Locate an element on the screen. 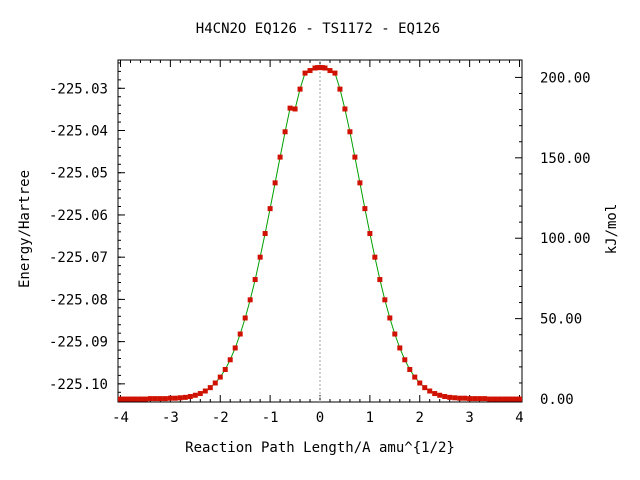  x-tick-label: 2 is located at coordinates (420, 418).